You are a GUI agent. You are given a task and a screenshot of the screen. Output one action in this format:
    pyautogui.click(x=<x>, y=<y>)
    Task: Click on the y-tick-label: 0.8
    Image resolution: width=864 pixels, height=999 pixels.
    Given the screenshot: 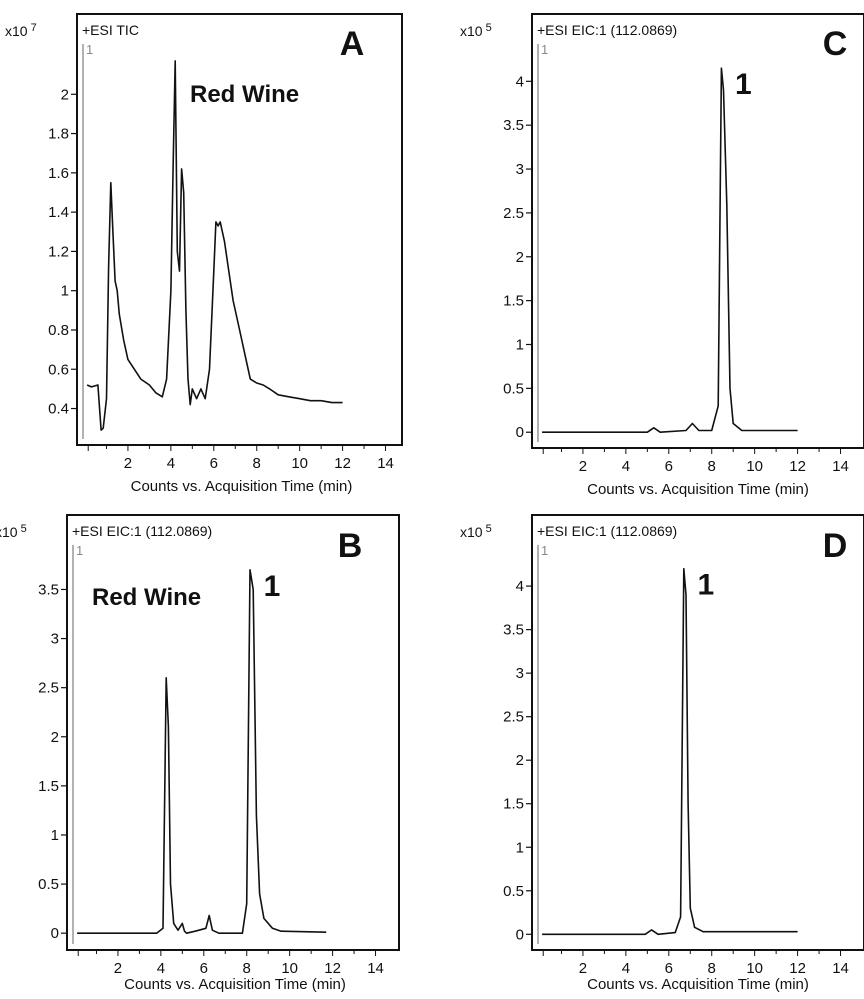 What is the action you would take?
    pyautogui.click(x=58, y=330)
    